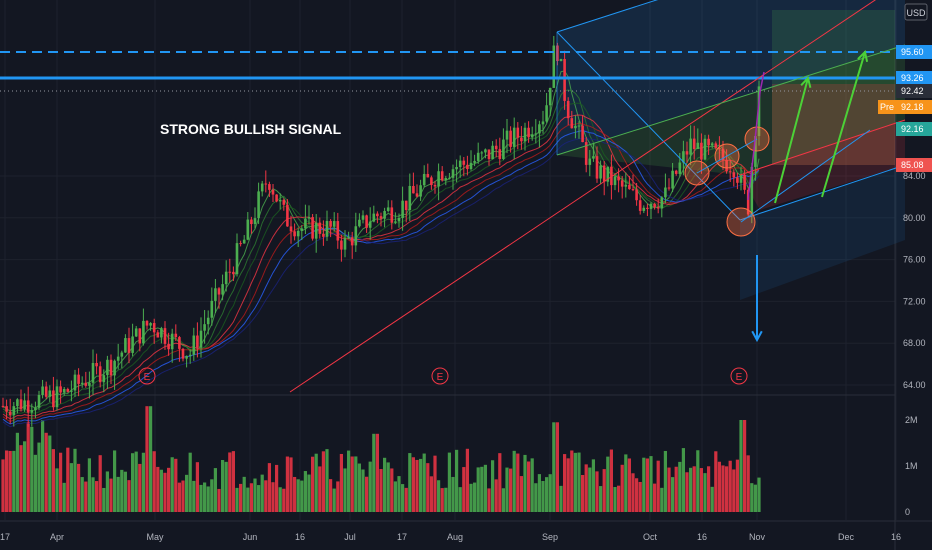 The width and height of the screenshot is (932, 550). I want to click on price-level-label: 93.26, so click(912, 78).